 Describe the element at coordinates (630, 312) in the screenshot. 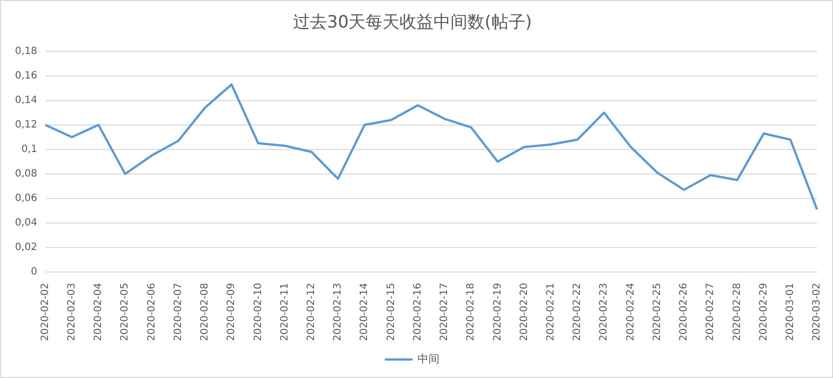

I see `x-tick-label: 2020-02-24` at that location.